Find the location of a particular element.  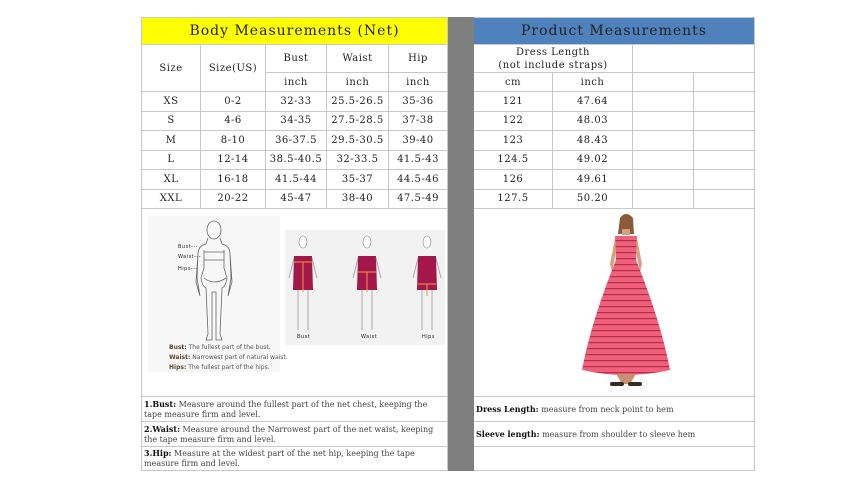

cell-hip: 44.5-46 is located at coordinates (418, 179).